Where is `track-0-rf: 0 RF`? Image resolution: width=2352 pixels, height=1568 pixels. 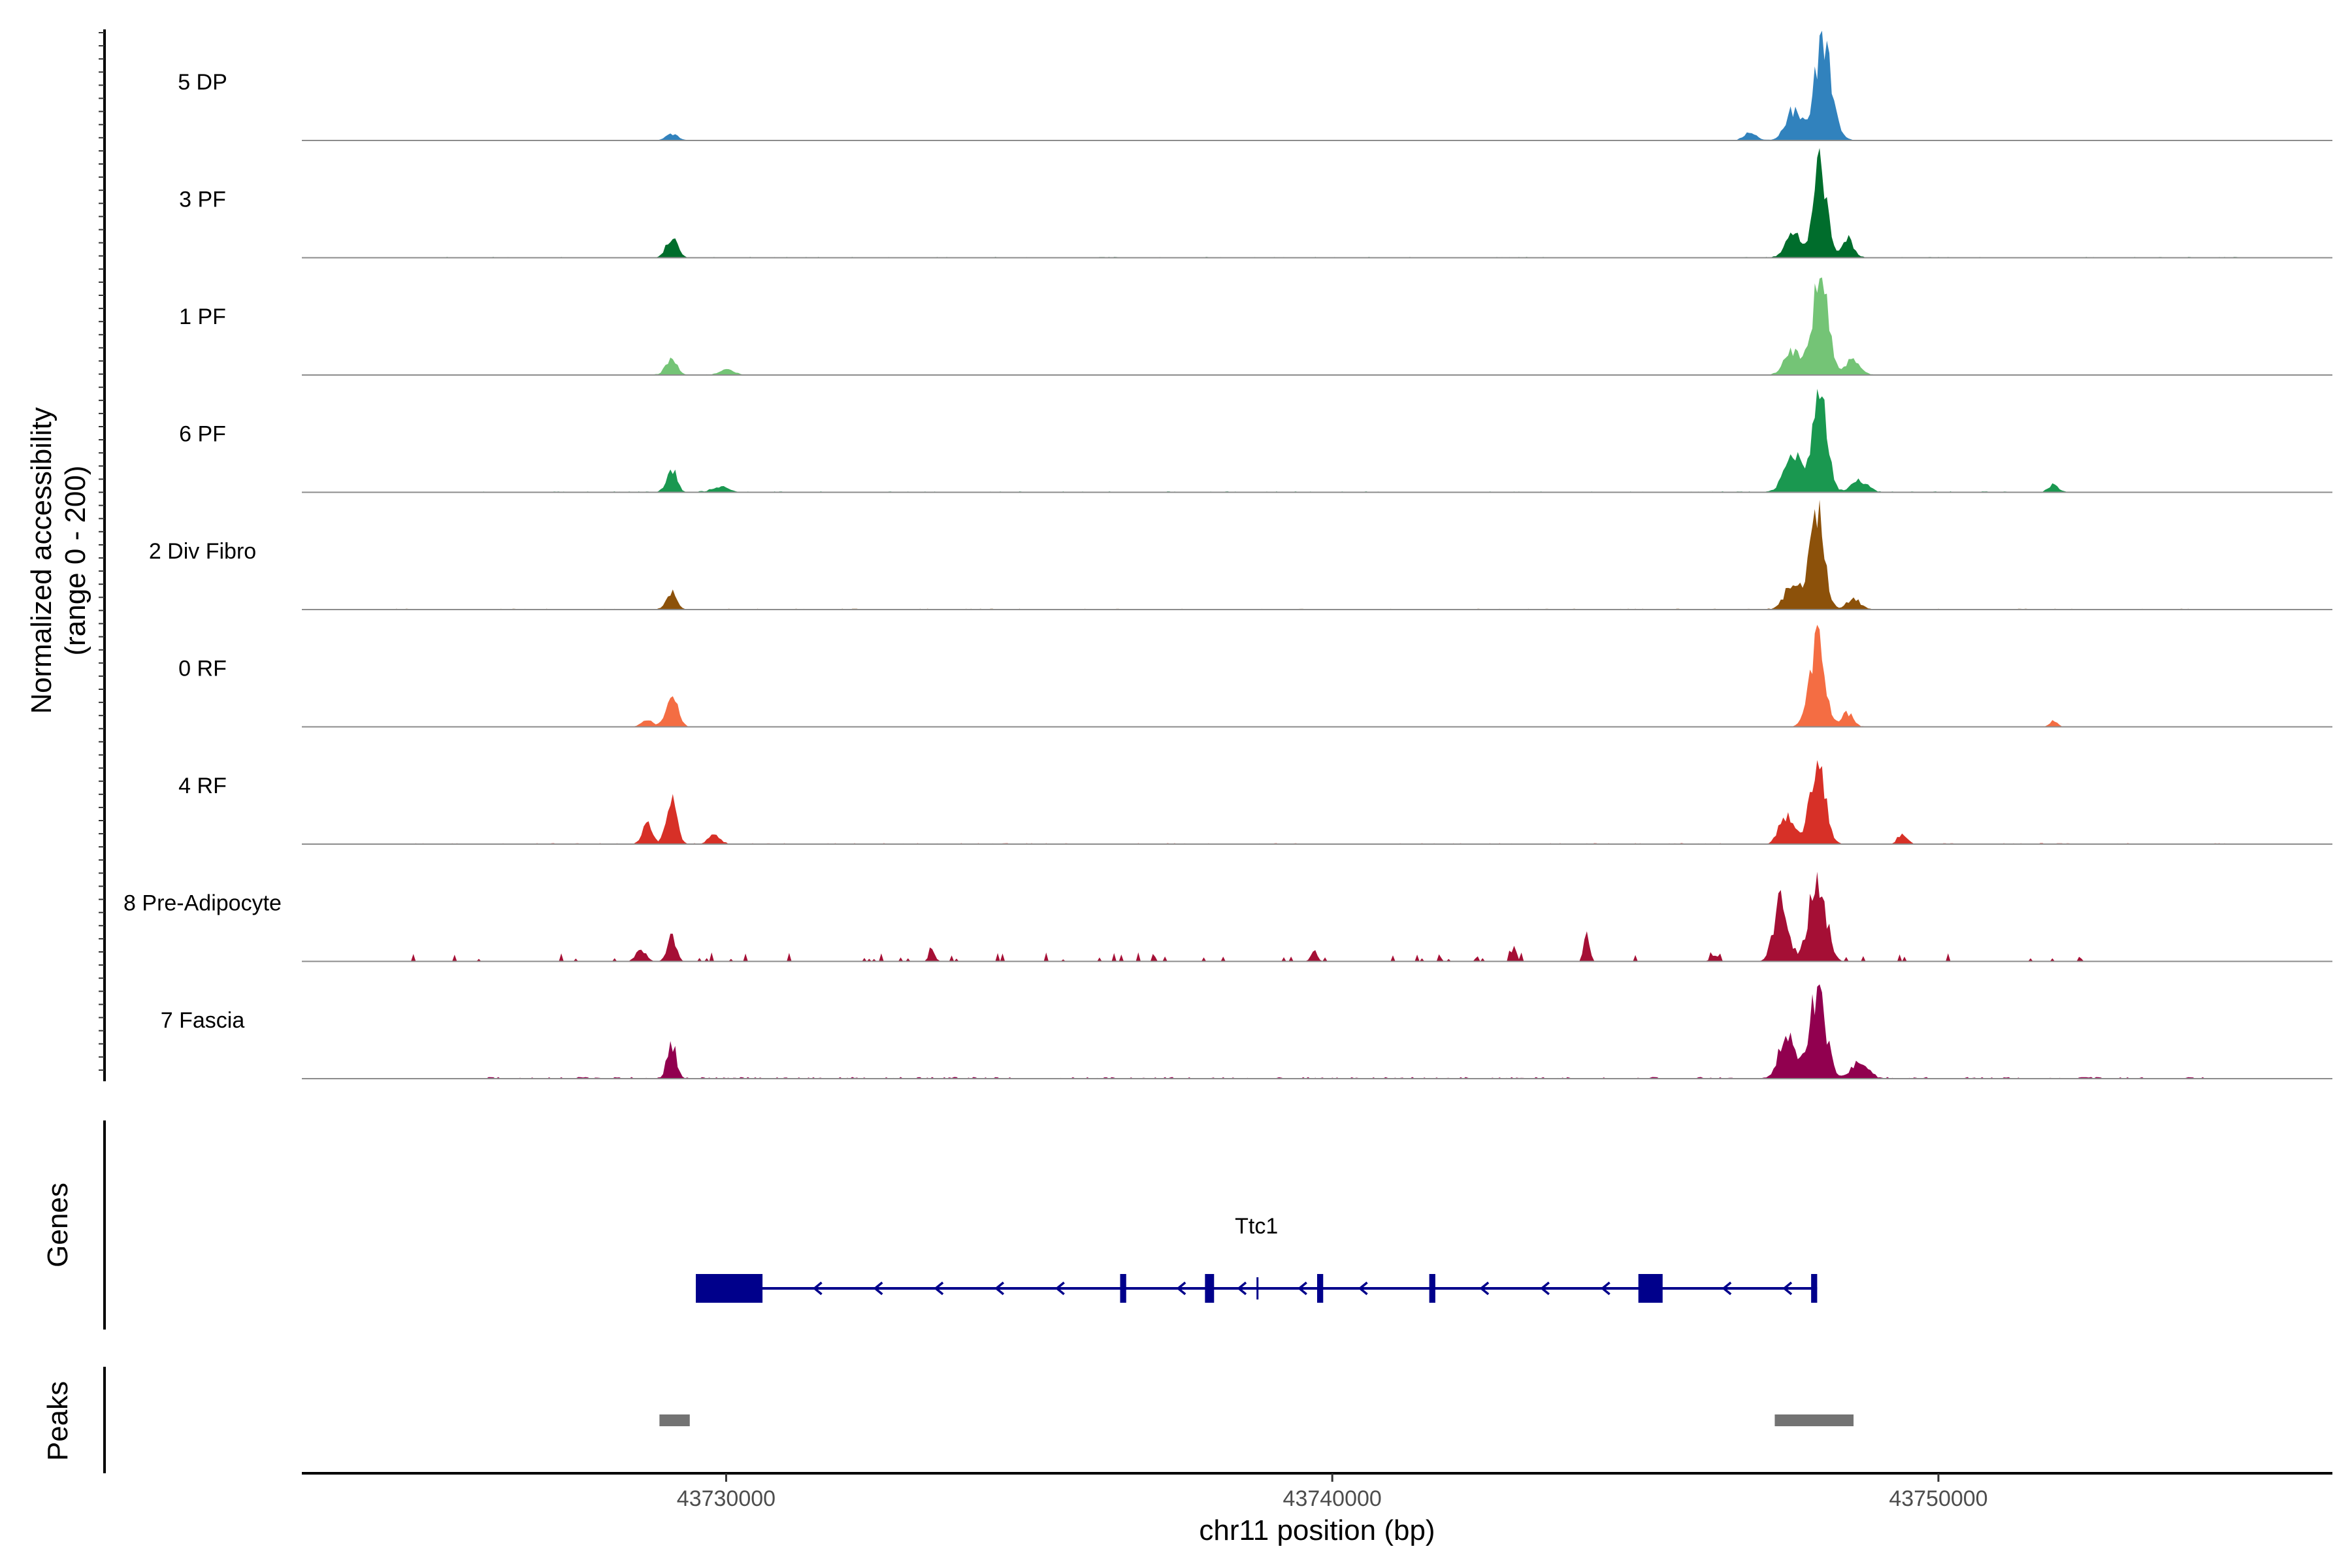
track-0-rf: 0 RF is located at coordinates (1255, 676).